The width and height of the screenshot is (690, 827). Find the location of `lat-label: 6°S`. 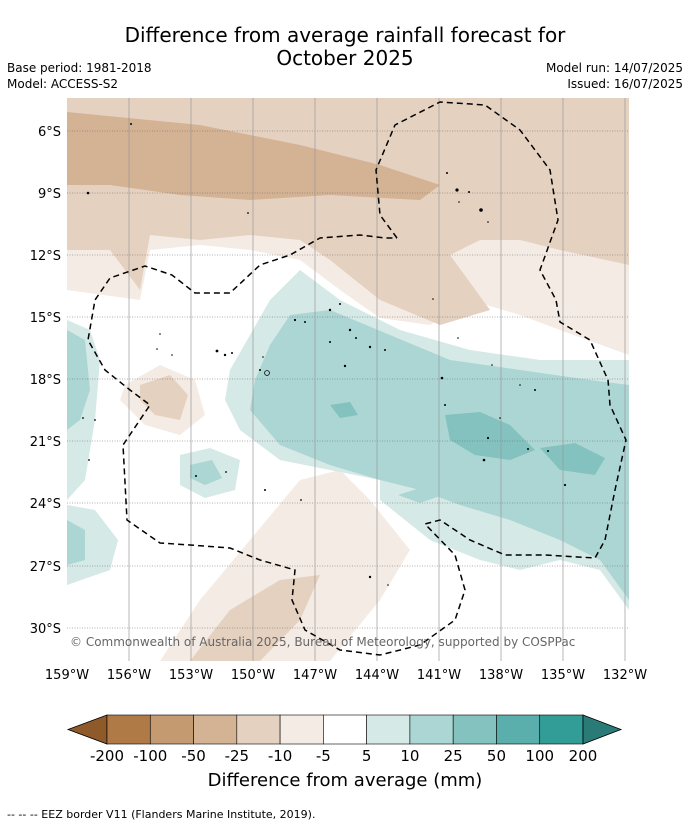

lat-label: 6°S is located at coordinates (49, 132).